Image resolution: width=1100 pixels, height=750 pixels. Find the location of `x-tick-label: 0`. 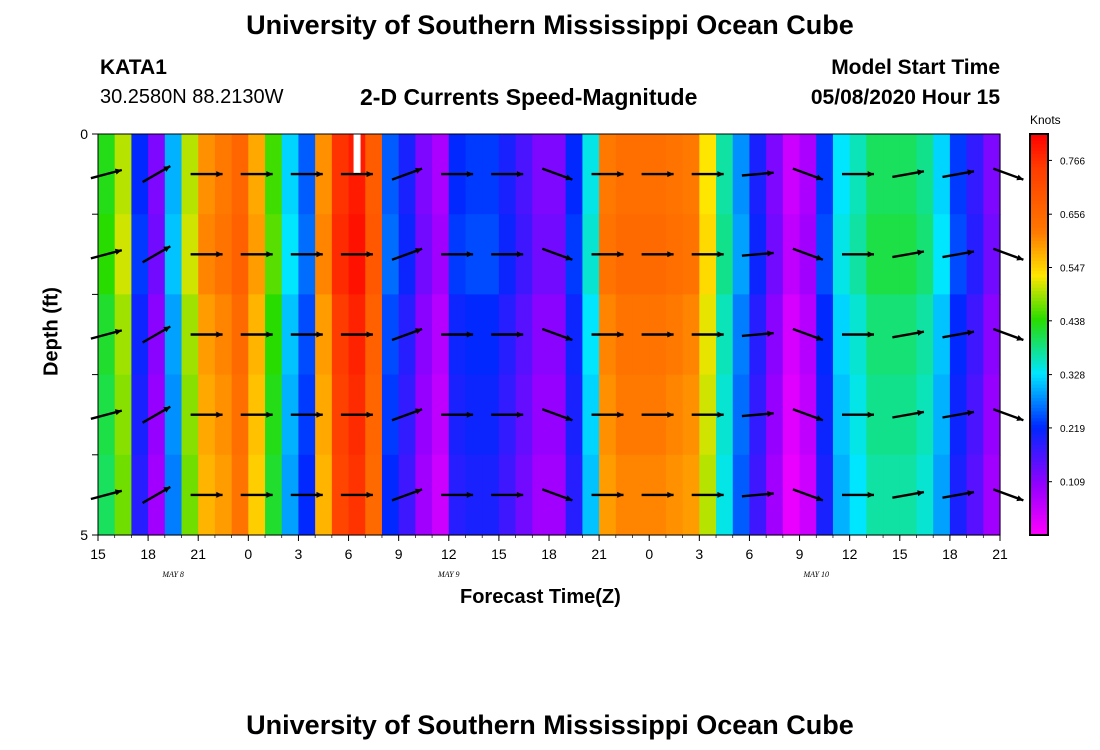

x-tick-label: 0 is located at coordinates (248, 554).